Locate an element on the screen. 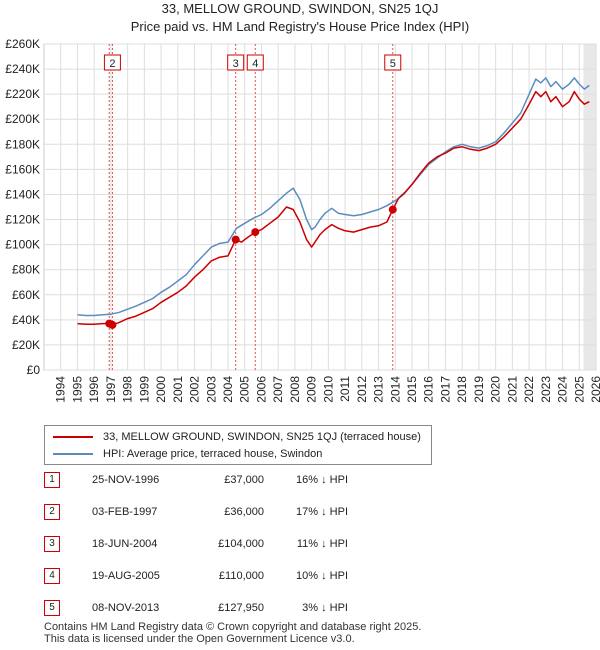 This screenshot has width=600, height=650. x-tick-label: 2024 is located at coordinates (563, 389).